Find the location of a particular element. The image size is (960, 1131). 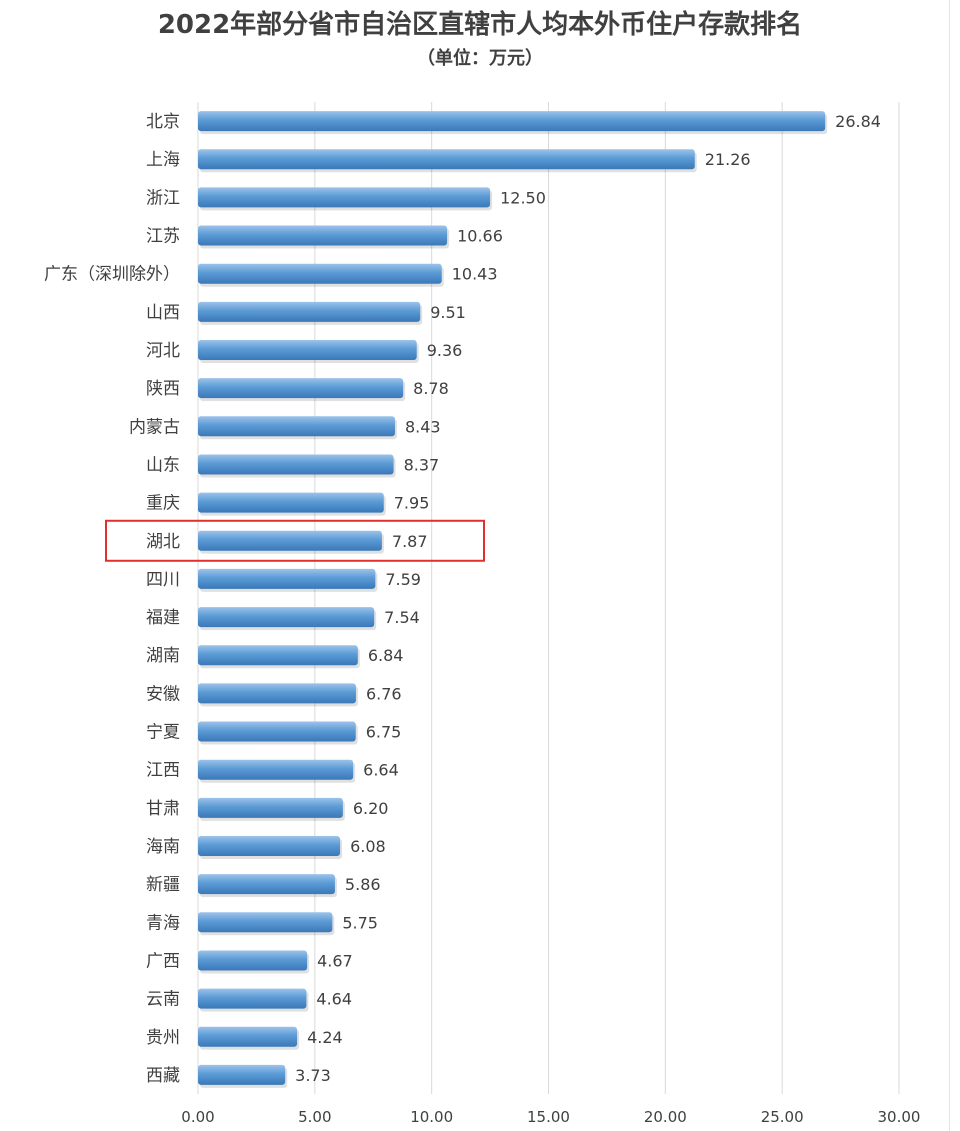

x-tick-label: 15.00 is located at coordinates (548, 1117).